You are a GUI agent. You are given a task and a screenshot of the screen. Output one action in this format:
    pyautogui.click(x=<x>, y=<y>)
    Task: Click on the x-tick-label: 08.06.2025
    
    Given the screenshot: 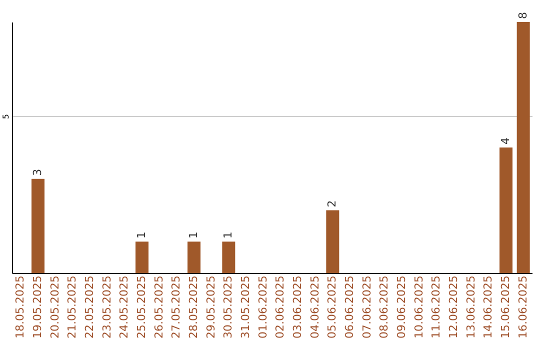 What is the action you would take?
    pyautogui.click(x=384, y=307)
    